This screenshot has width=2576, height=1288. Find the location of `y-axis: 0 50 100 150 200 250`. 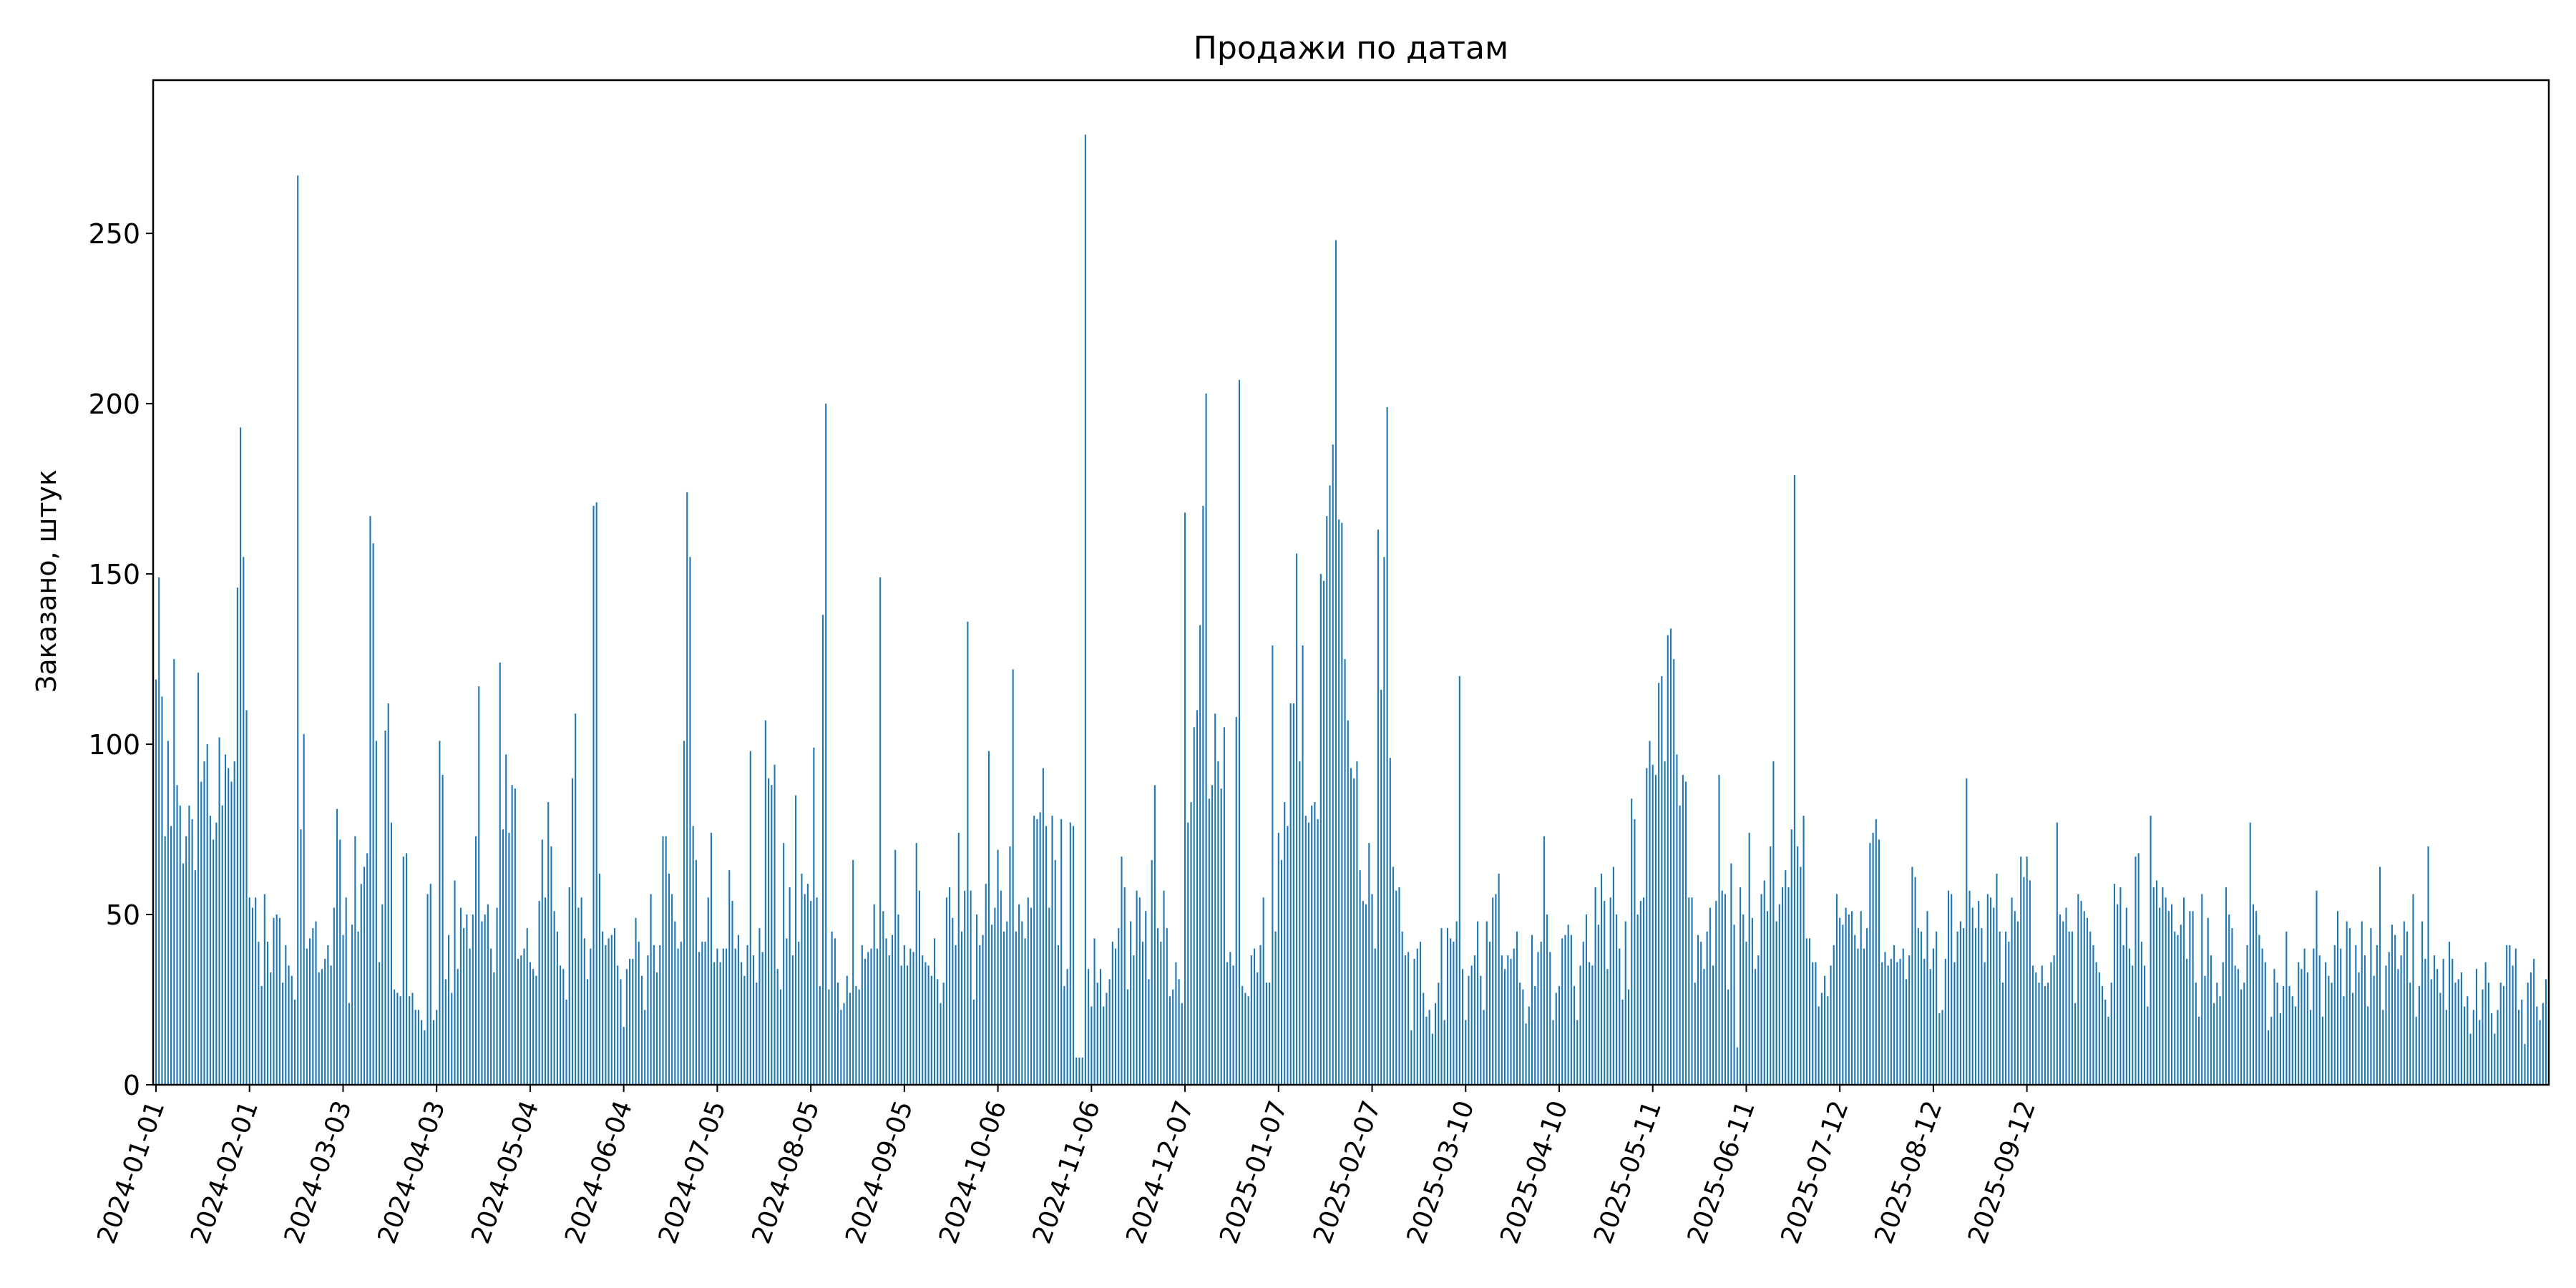

y-axis: 0 50 100 150 200 250 is located at coordinates (120, 659).